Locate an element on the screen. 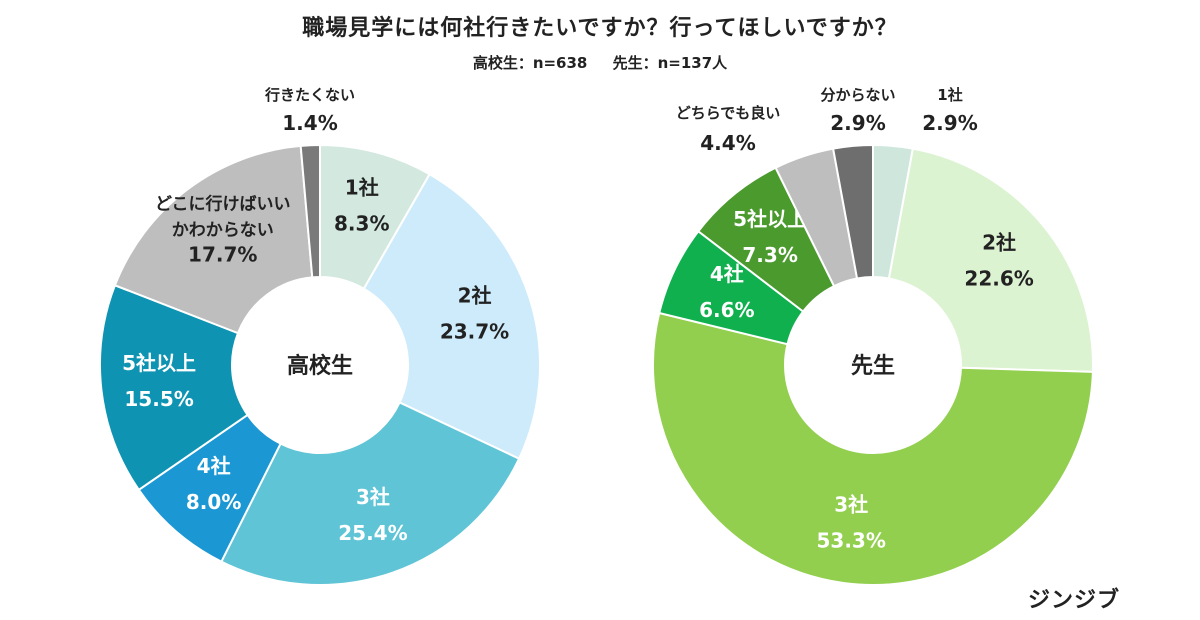  slice-category-label-2-7: 分からない is located at coordinates (857, 95).